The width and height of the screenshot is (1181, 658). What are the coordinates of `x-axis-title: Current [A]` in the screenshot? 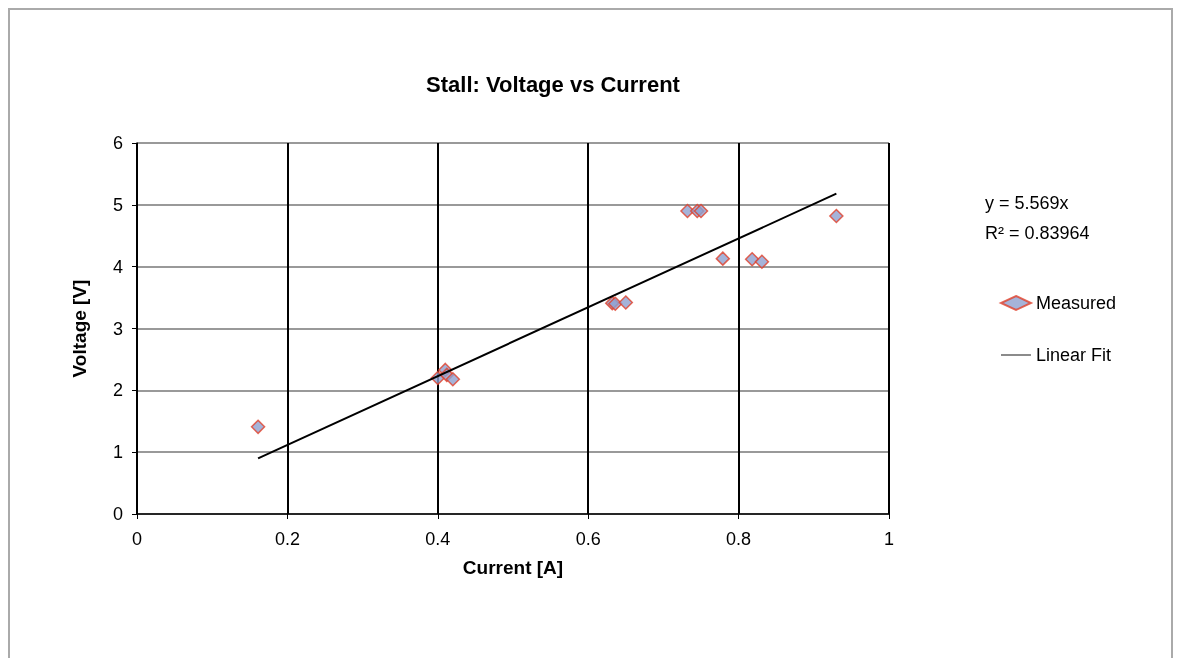 It's located at (513, 567).